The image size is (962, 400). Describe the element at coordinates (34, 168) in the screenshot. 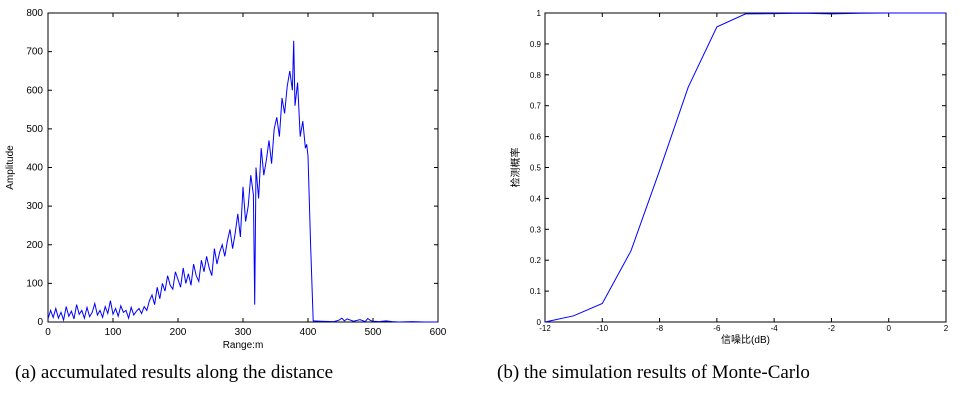

I see `y-tick-label: 400` at that location.